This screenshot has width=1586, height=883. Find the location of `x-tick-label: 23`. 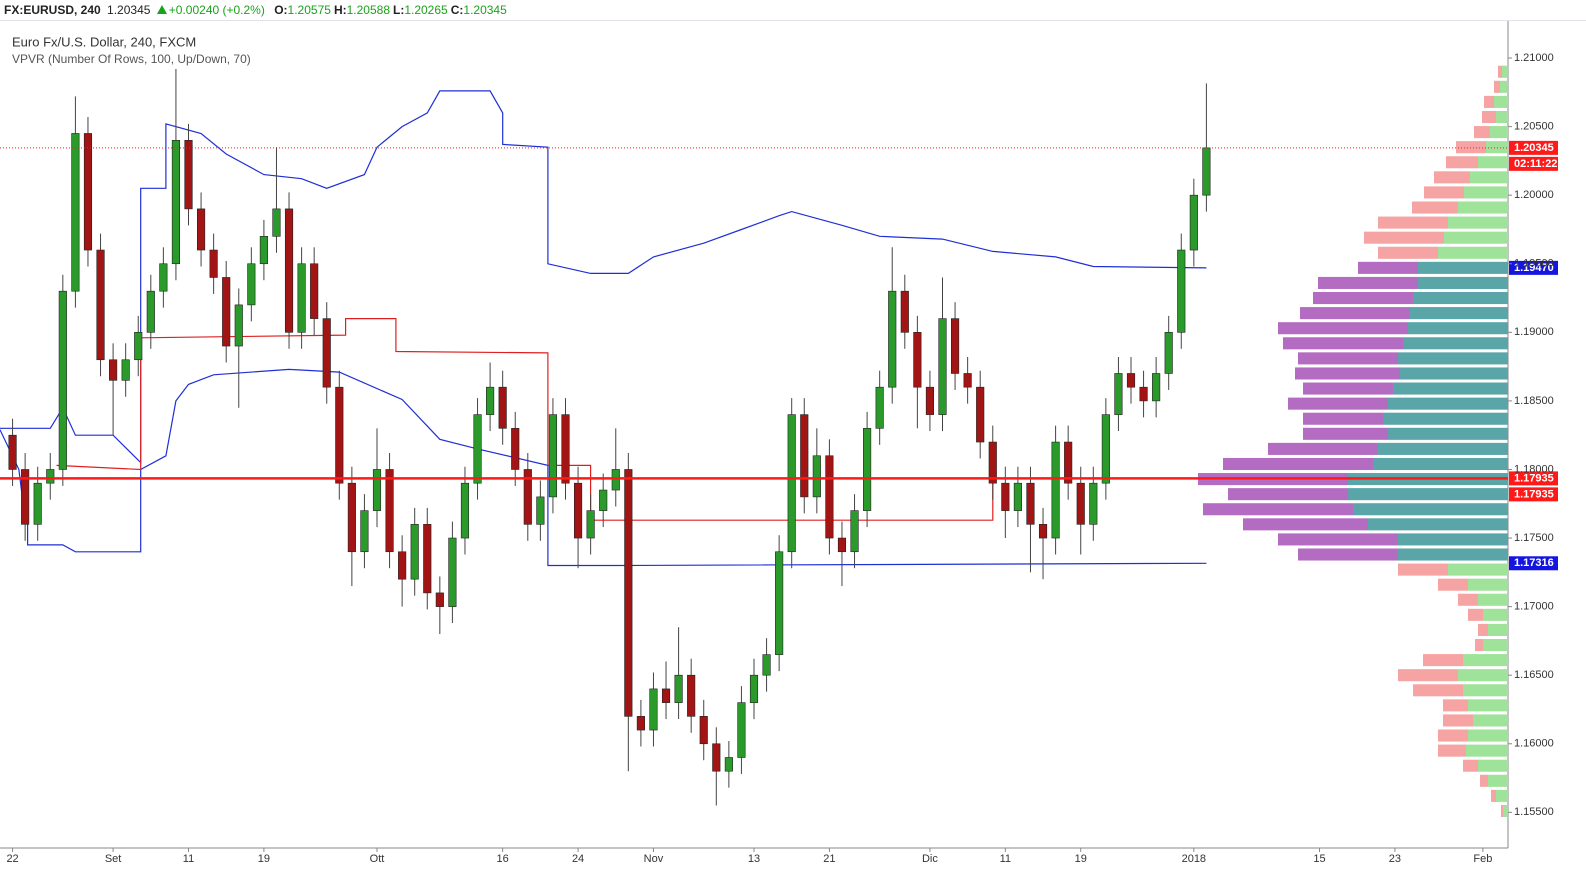

x-tick-label: 23 is located at coordinates (1395, 859).